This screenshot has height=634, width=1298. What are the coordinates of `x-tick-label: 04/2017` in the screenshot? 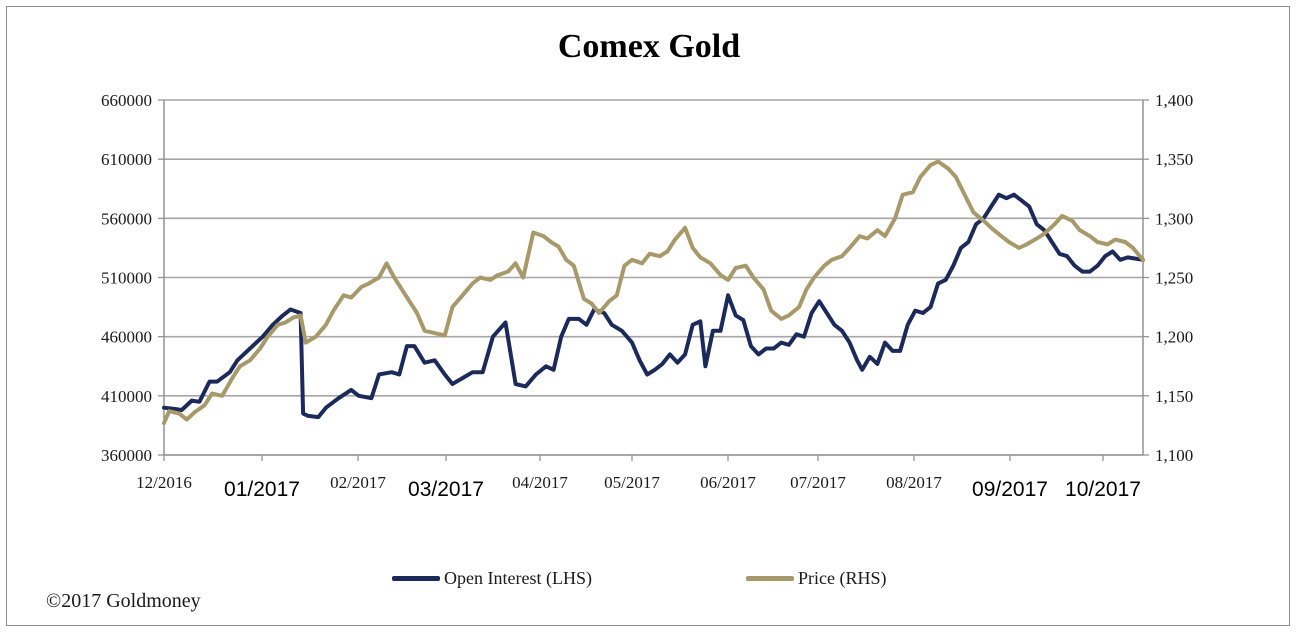 It's located at (540, 482).